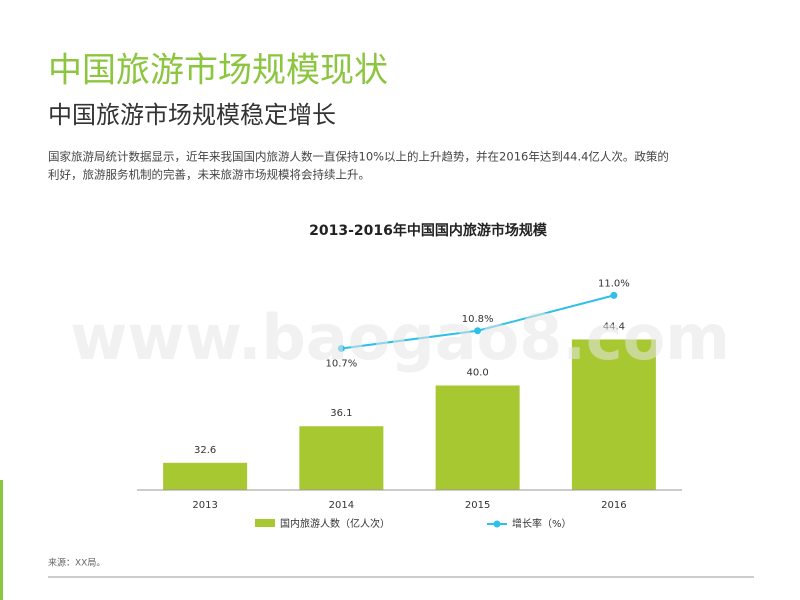 The height and width of the screenshot is (600, 800). What do you see at coordinates (400, 337) in the screenshot?
I see `watermark: www.baogao8.com` at bounding box center [400, 337].